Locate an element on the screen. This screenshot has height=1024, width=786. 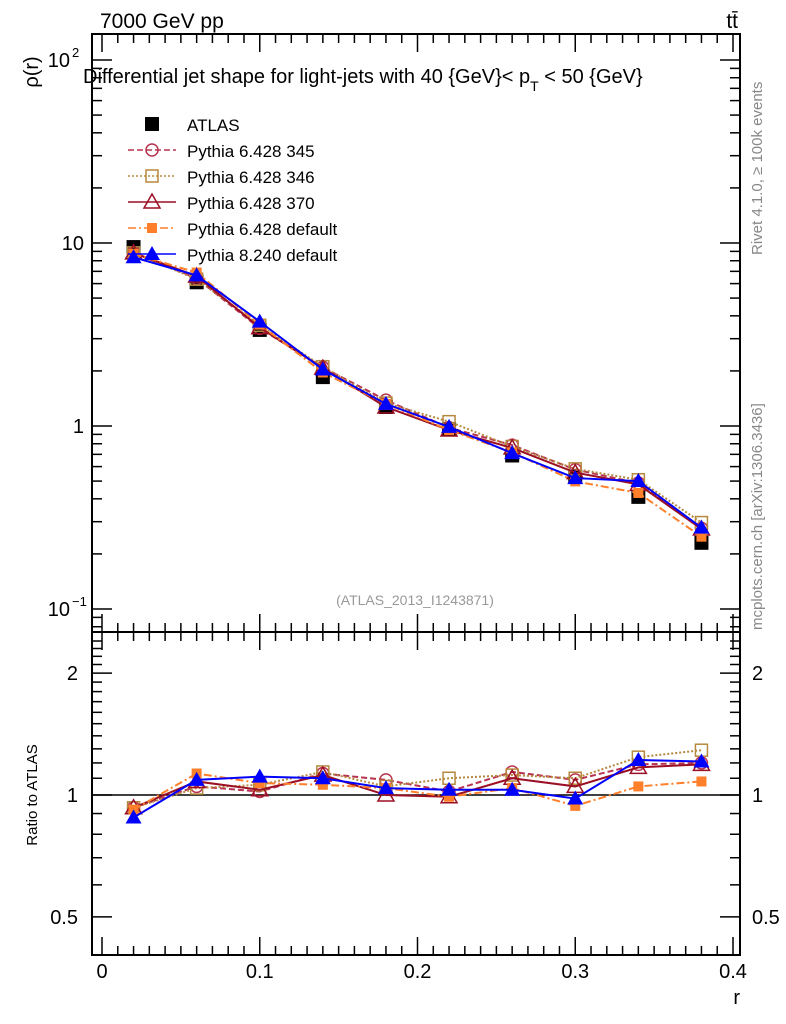
legend-marker-pythia-8-240-default is located at coordinates (152, 253).